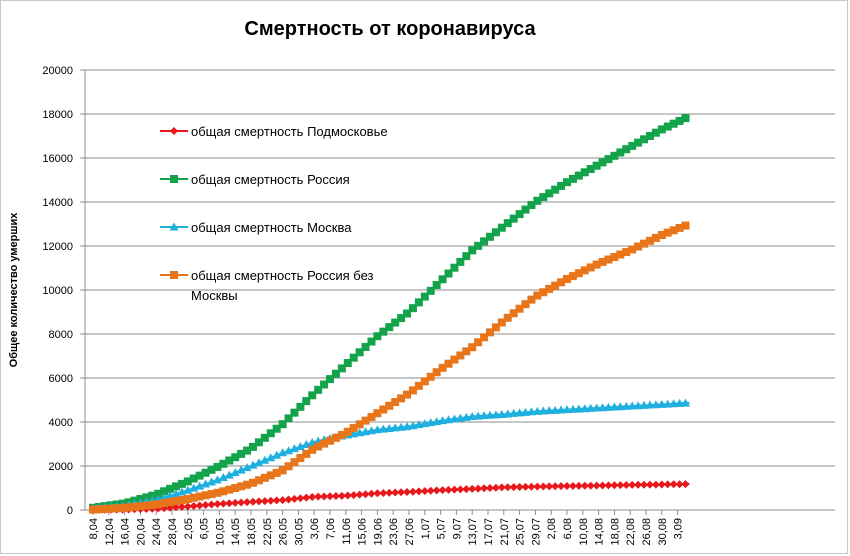  What do you see at coordinates (631, 532) in the screenshot?
I see `x-tick-label: 22,08` at bounding box center [631, 532].